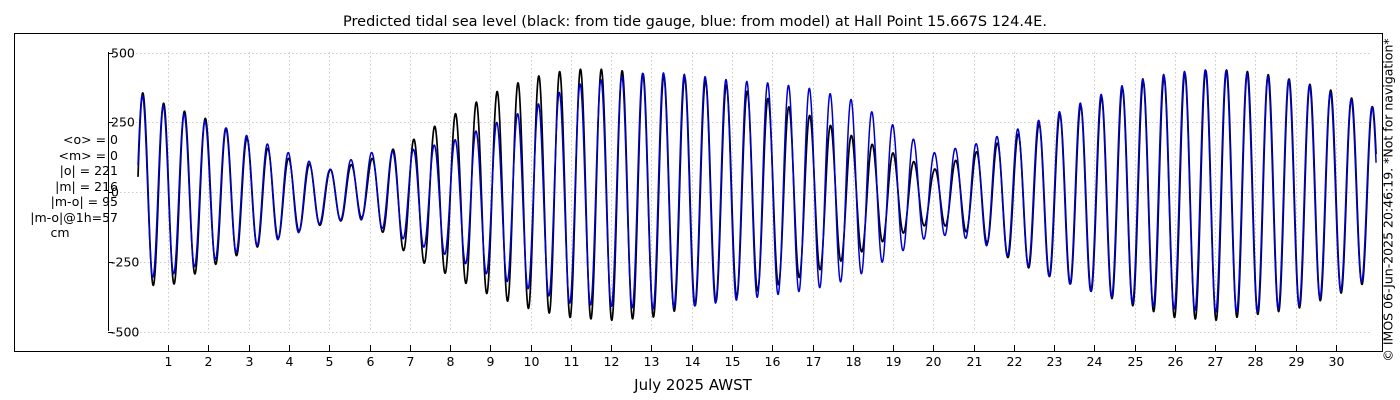  I want to click on x-tick-label: 24, so click(1095, 361).